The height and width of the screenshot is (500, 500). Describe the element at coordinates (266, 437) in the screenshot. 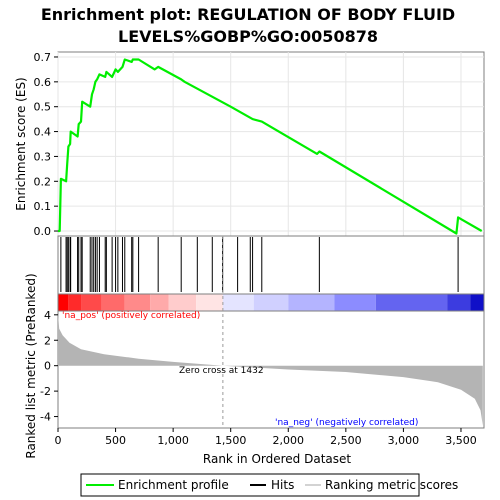

I see `x-axis-ticks: 0 500 1,000 1,500 2,000 2,500 3,000 3,500` at that location.